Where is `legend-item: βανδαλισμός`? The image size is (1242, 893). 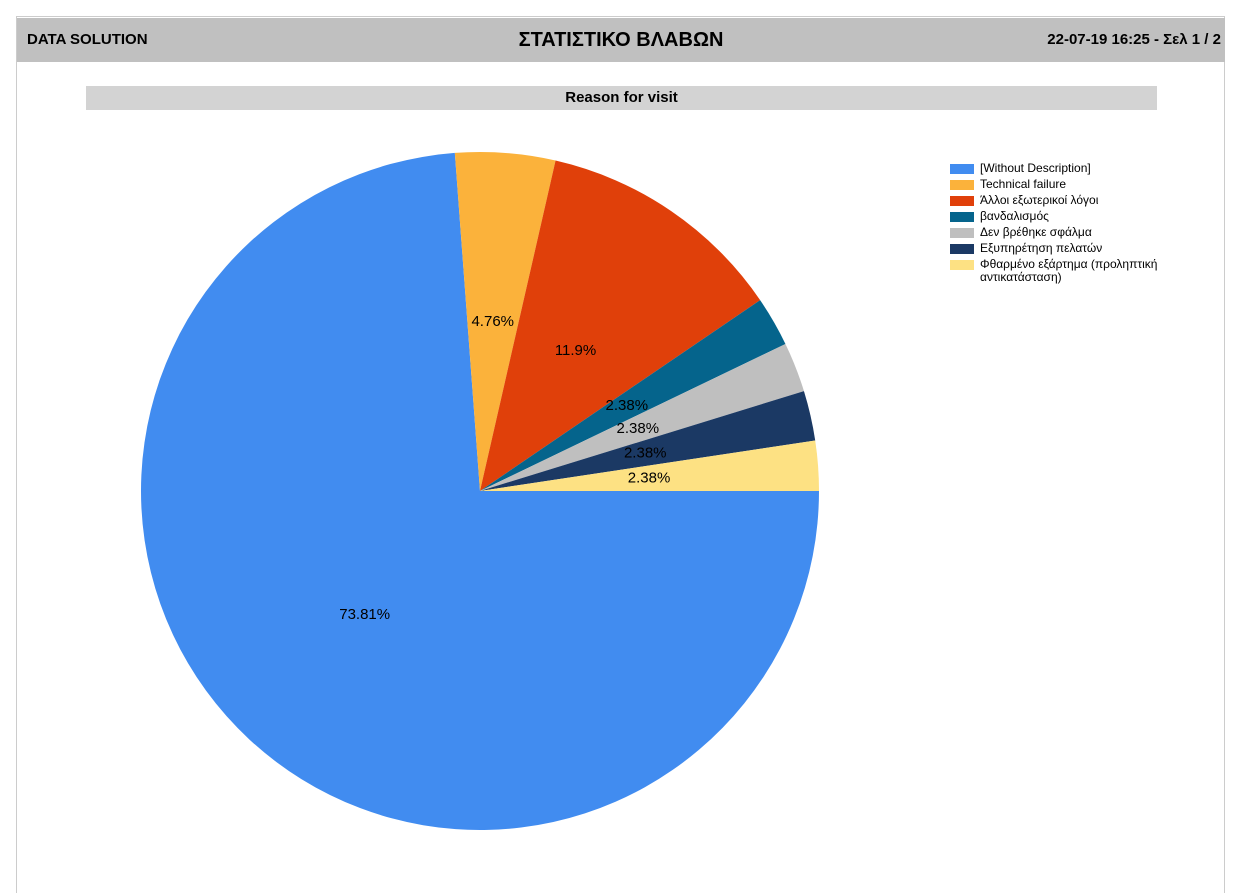
legend-item: βανδαλισμός is located at coordinates (1070, 216).